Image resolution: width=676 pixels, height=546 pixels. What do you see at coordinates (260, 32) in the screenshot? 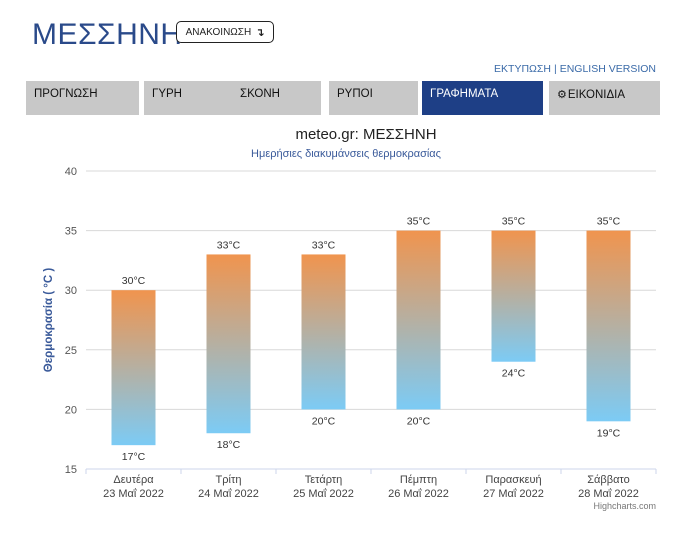
I see `arrow-down-icon: ↴` at bounding box center [260, 32].